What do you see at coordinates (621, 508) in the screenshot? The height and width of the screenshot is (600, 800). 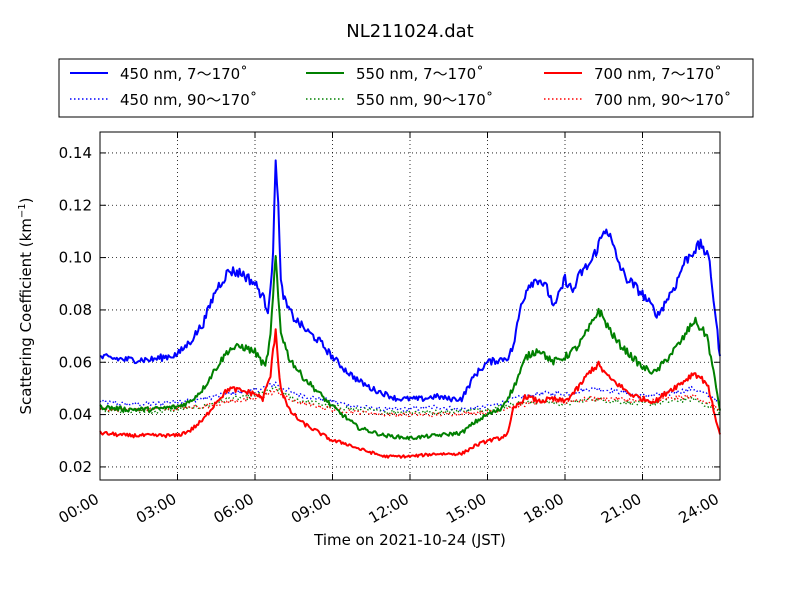 I see `x-tick-label: 21:00` at bounding box center [621, 508].